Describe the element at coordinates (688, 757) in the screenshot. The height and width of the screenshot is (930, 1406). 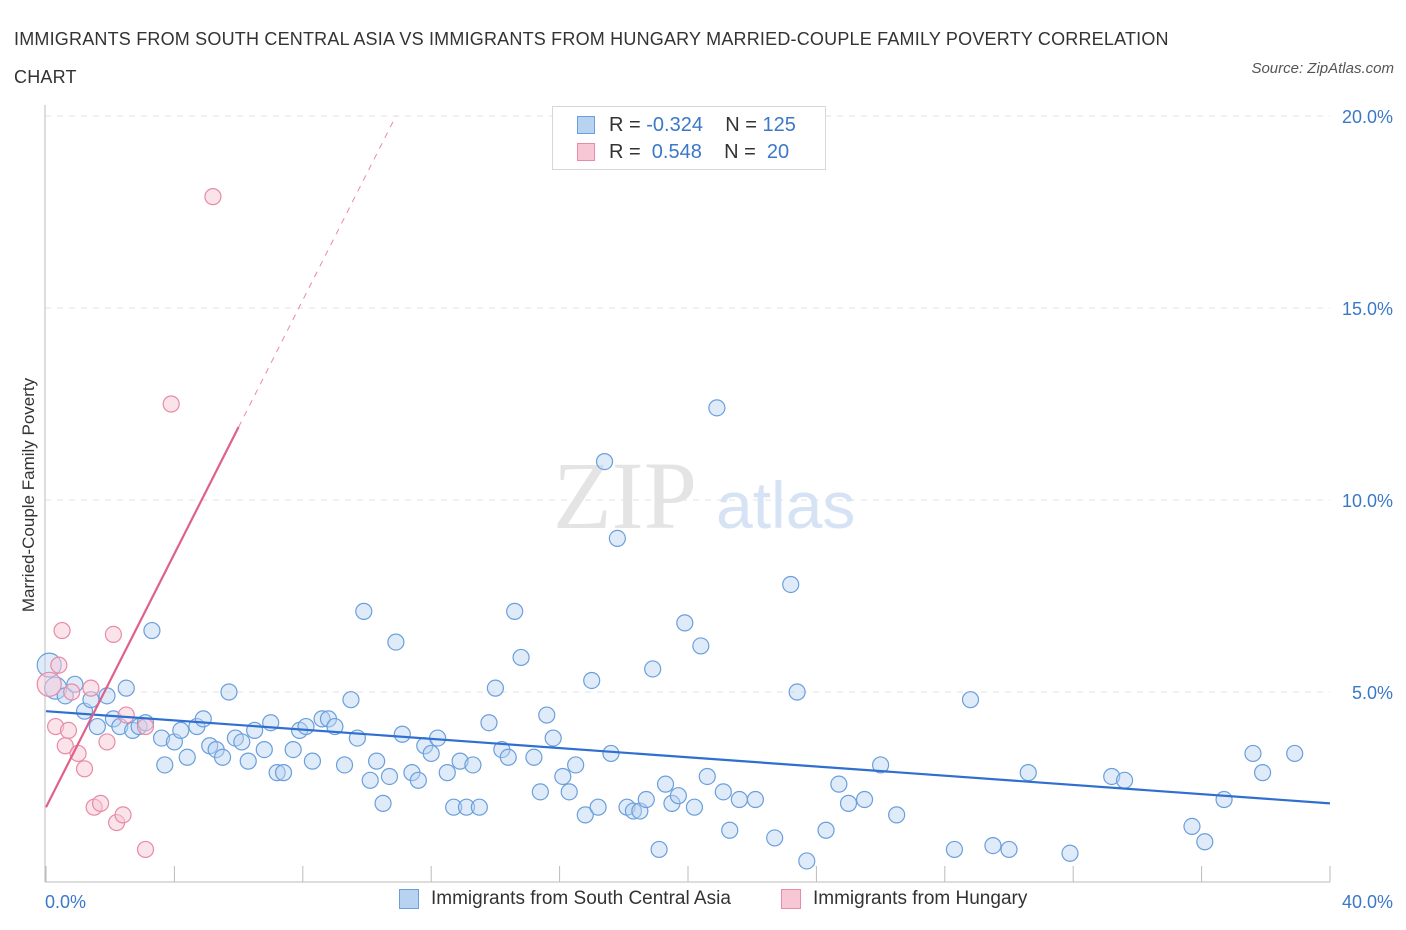
I see `blue-trend-line` at that location.